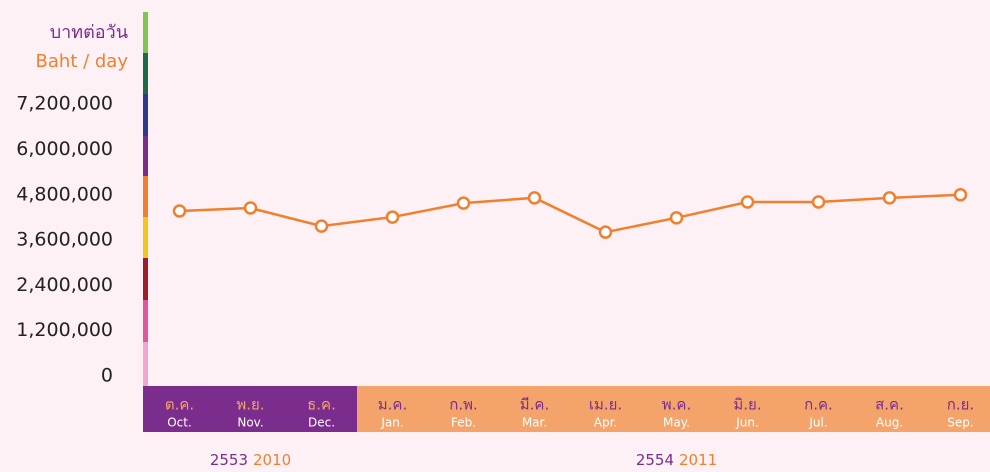 Image resolution: width=990 pixels, height=472 pixels. What do you see at coordinates (655, 460) in the screenshot?
I see `group-label-th: 2554` at bounding box center [655, 460].